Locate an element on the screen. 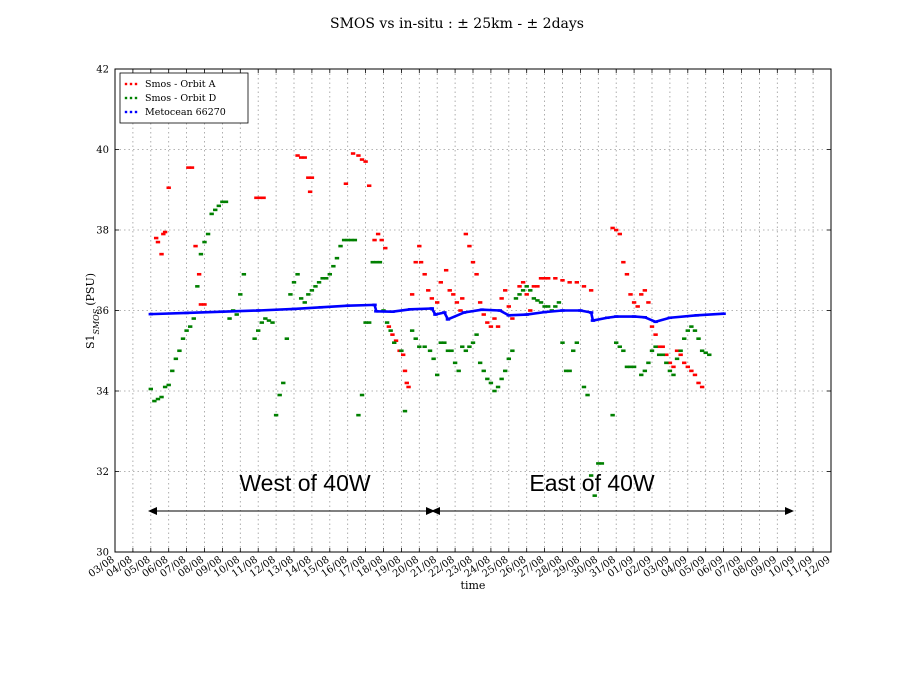 The image size is (922, 691). y-tick-label: 42 is located at coordinates (102, 70).